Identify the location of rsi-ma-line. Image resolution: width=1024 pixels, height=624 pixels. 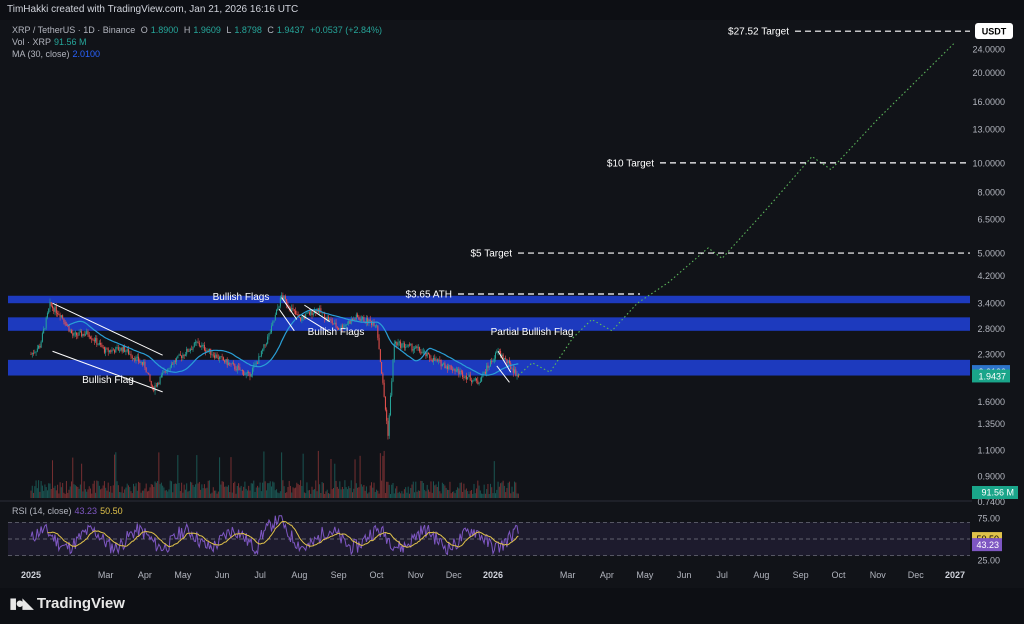
(283, 534).